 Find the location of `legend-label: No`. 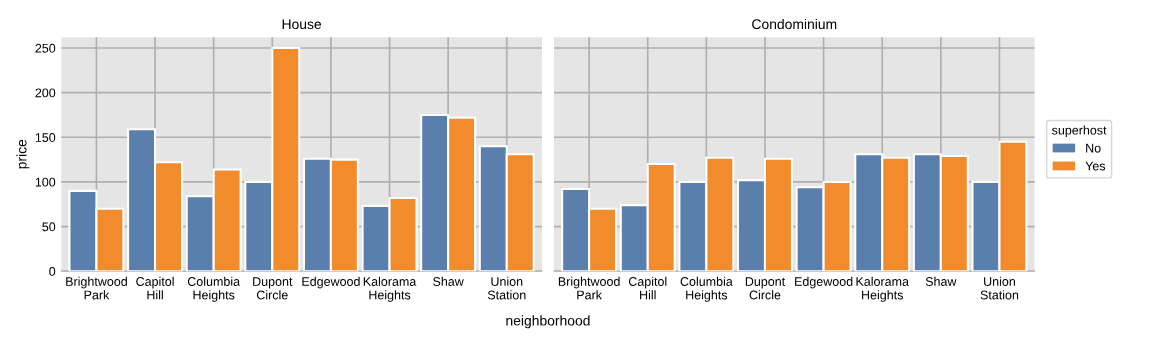

legend-label: No is located at coordinates (1093, 148).